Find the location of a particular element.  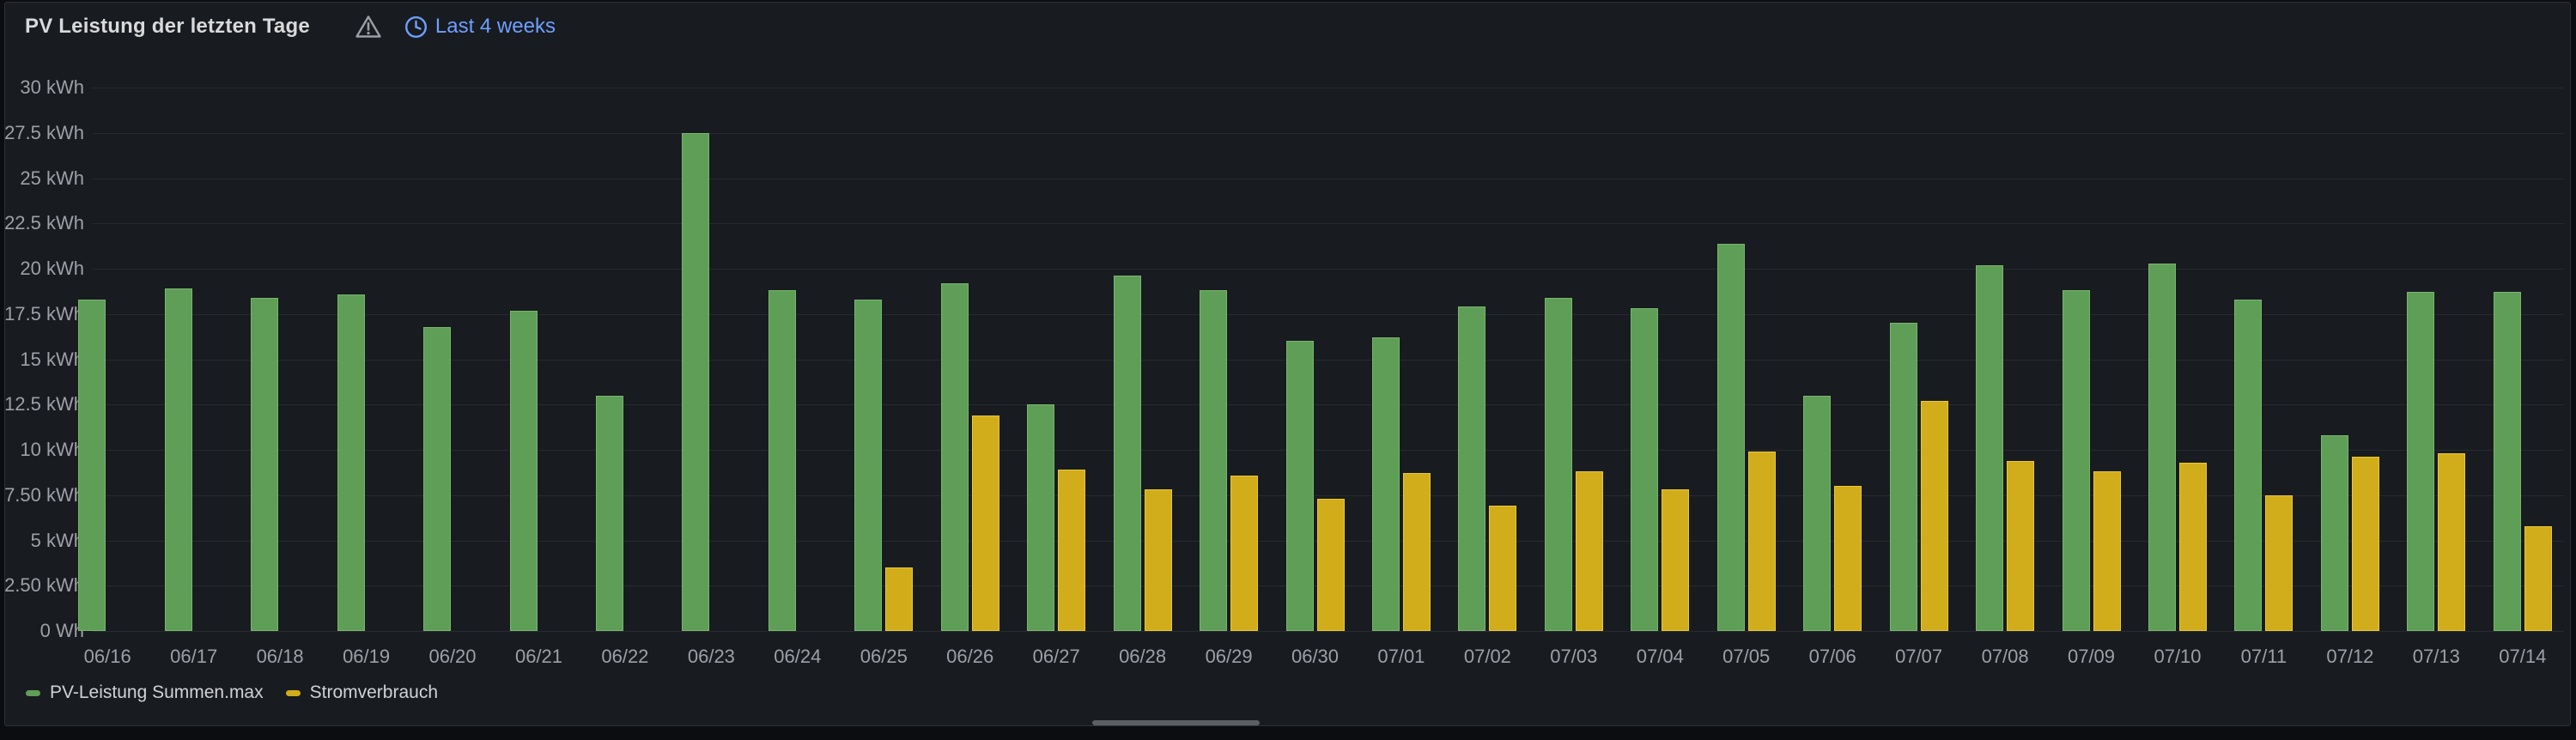

bar-pv-07/05 is located at coordinates (1730, 437).